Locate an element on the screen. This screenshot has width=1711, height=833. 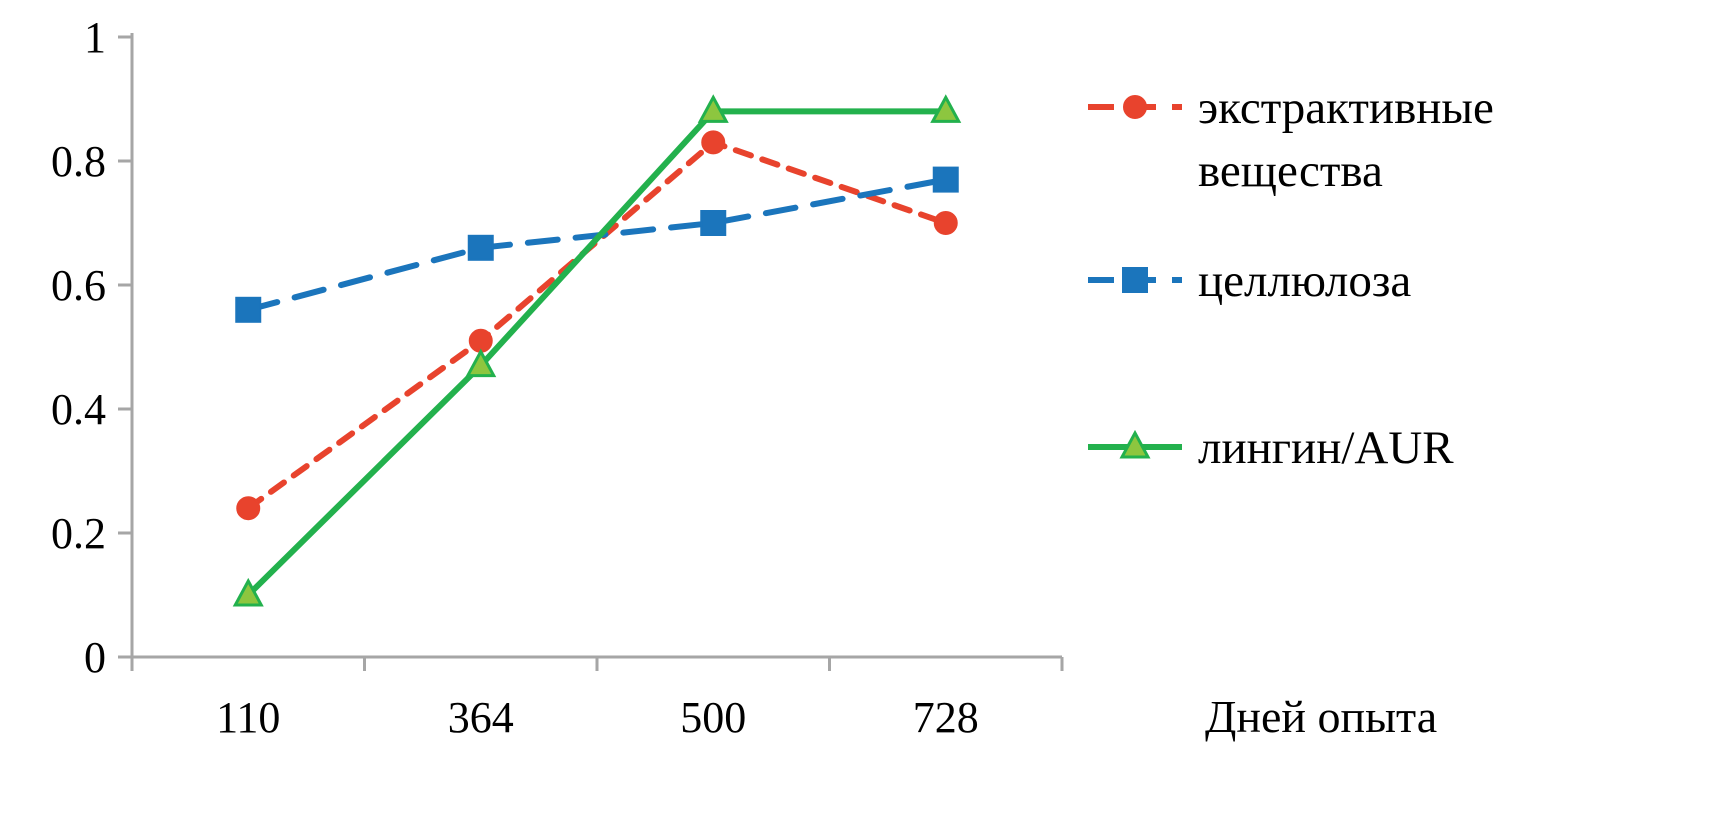
legend-item-lignin: лингин/AUR is located at coordinates (1271, 448).